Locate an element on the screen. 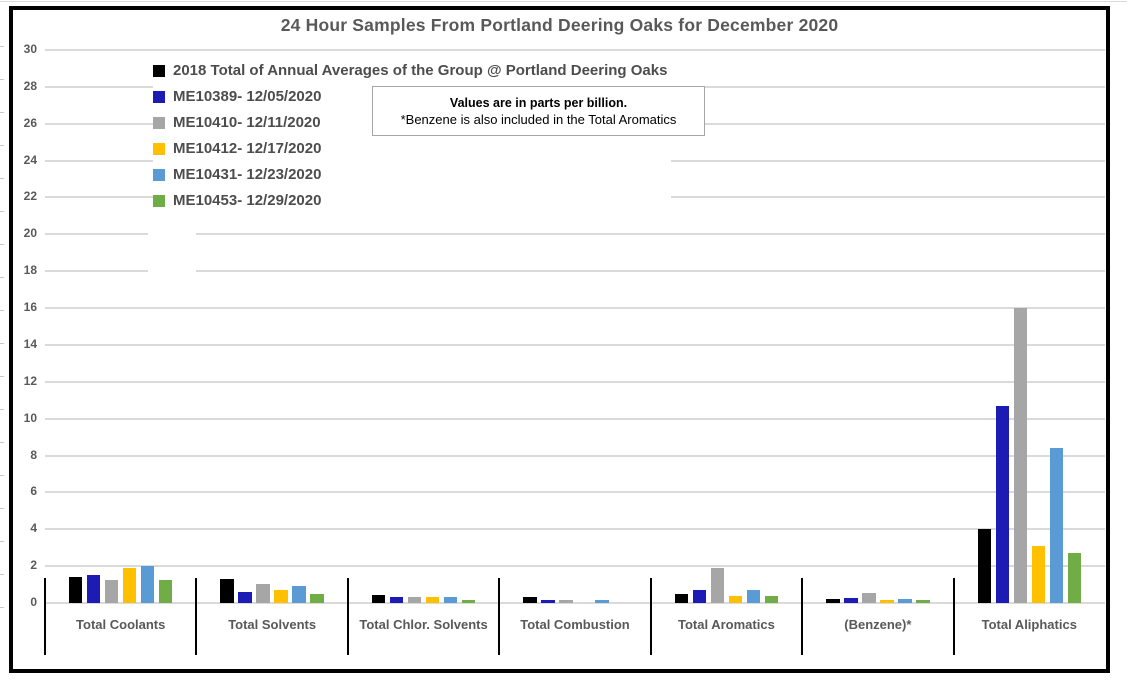 This screenshot has height=687, width=1127. legend-label: ME10389- 12/05/2020 is located at coordinates (247, 96).